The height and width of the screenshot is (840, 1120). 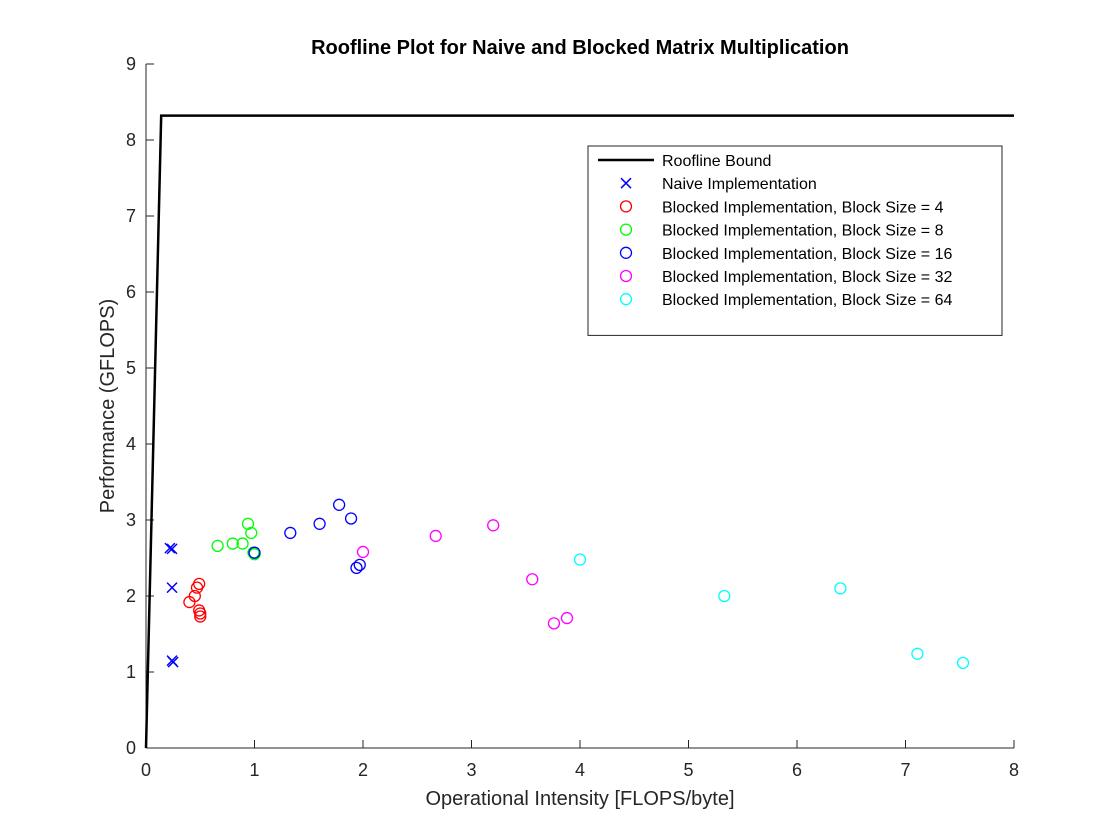 I want to click on y-tick-label: 5, so click(x=131, y=368).